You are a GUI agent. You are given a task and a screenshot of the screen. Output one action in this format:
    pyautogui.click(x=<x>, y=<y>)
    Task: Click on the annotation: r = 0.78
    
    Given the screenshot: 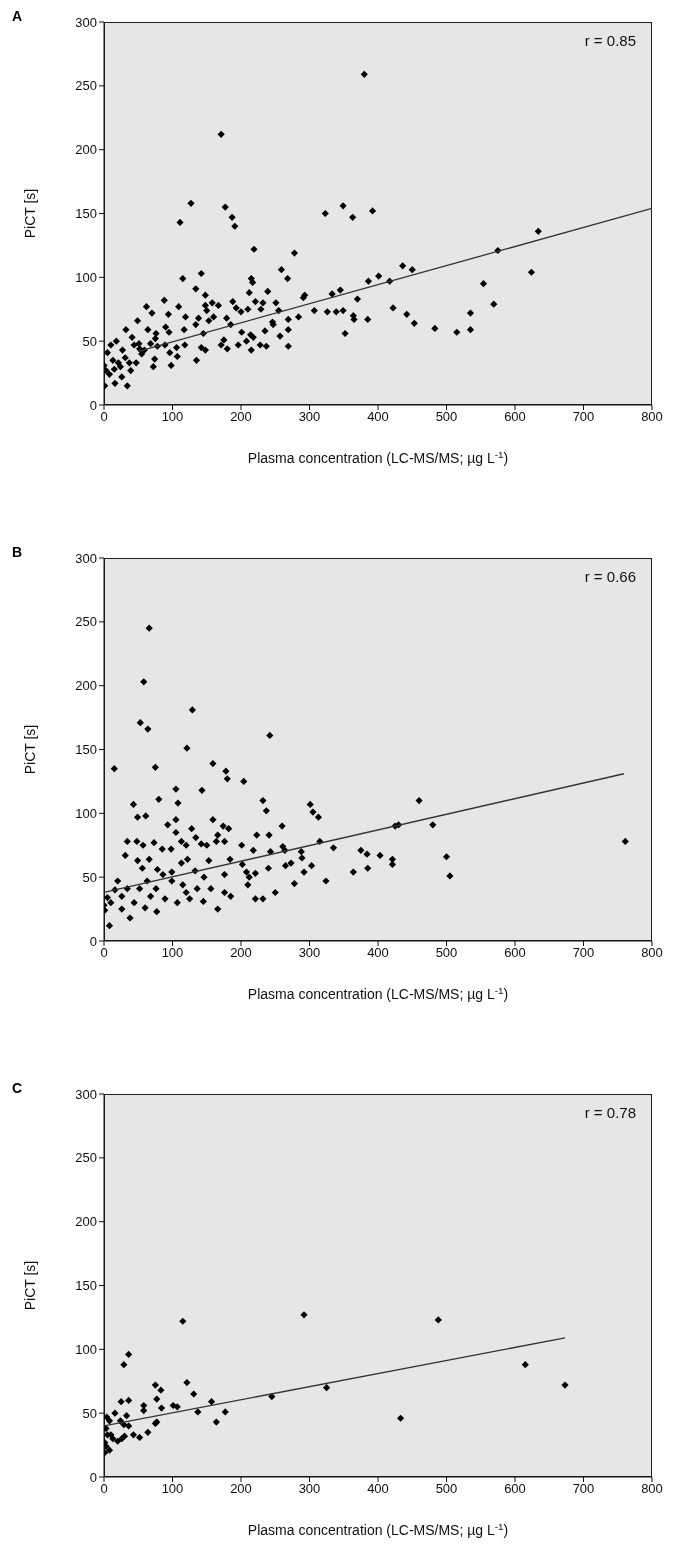 What is the action you would take?
    pyautogui.click(x=610, y=1112)
    